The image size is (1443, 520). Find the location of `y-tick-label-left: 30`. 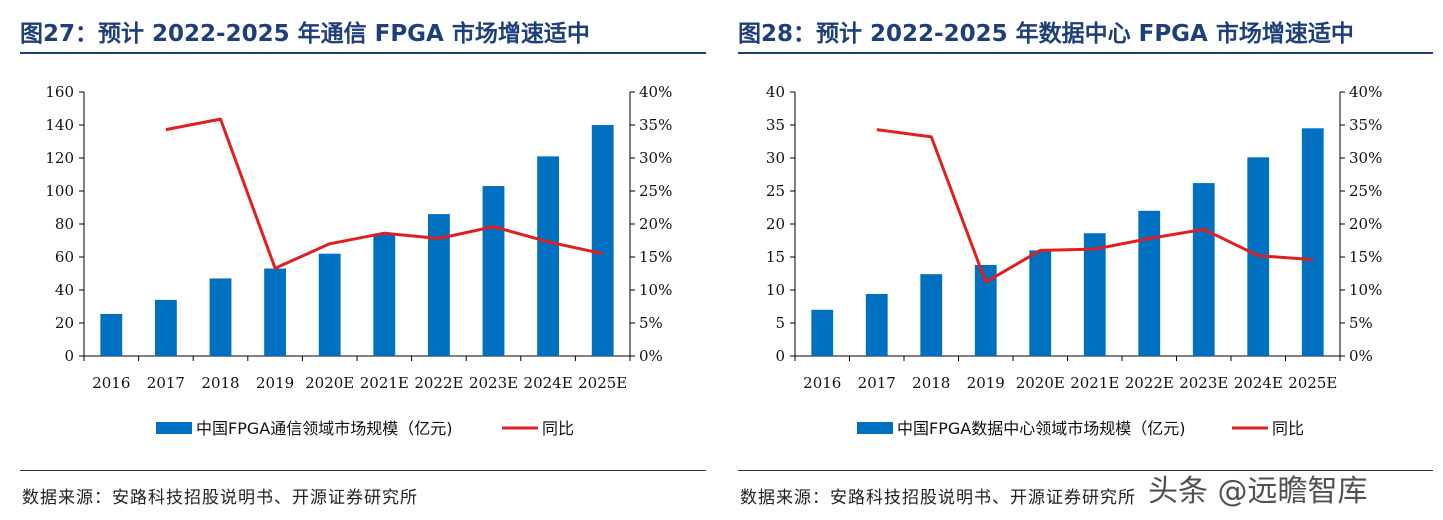

y-tick-label-left: 30 is located at coordinates (775, 158).